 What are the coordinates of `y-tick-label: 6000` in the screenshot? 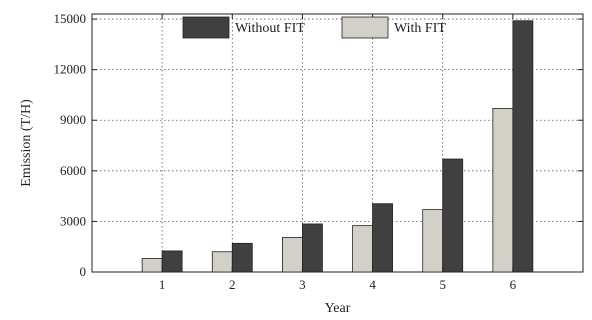 It's located at (73, 170).